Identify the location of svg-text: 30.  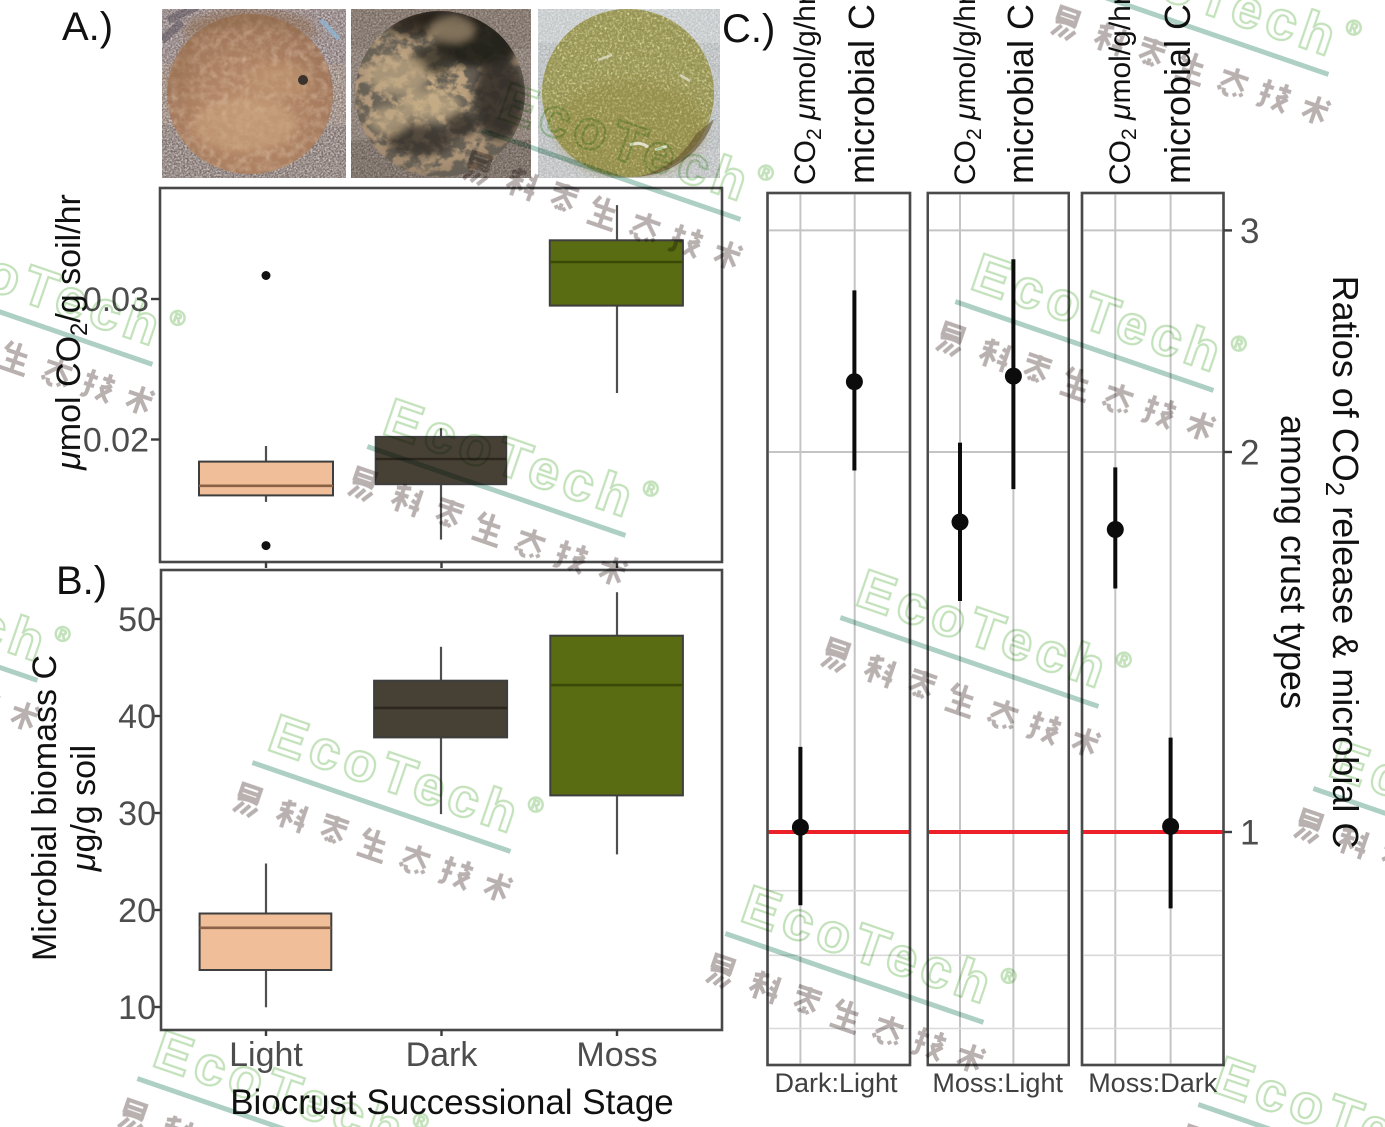
(137, 814).